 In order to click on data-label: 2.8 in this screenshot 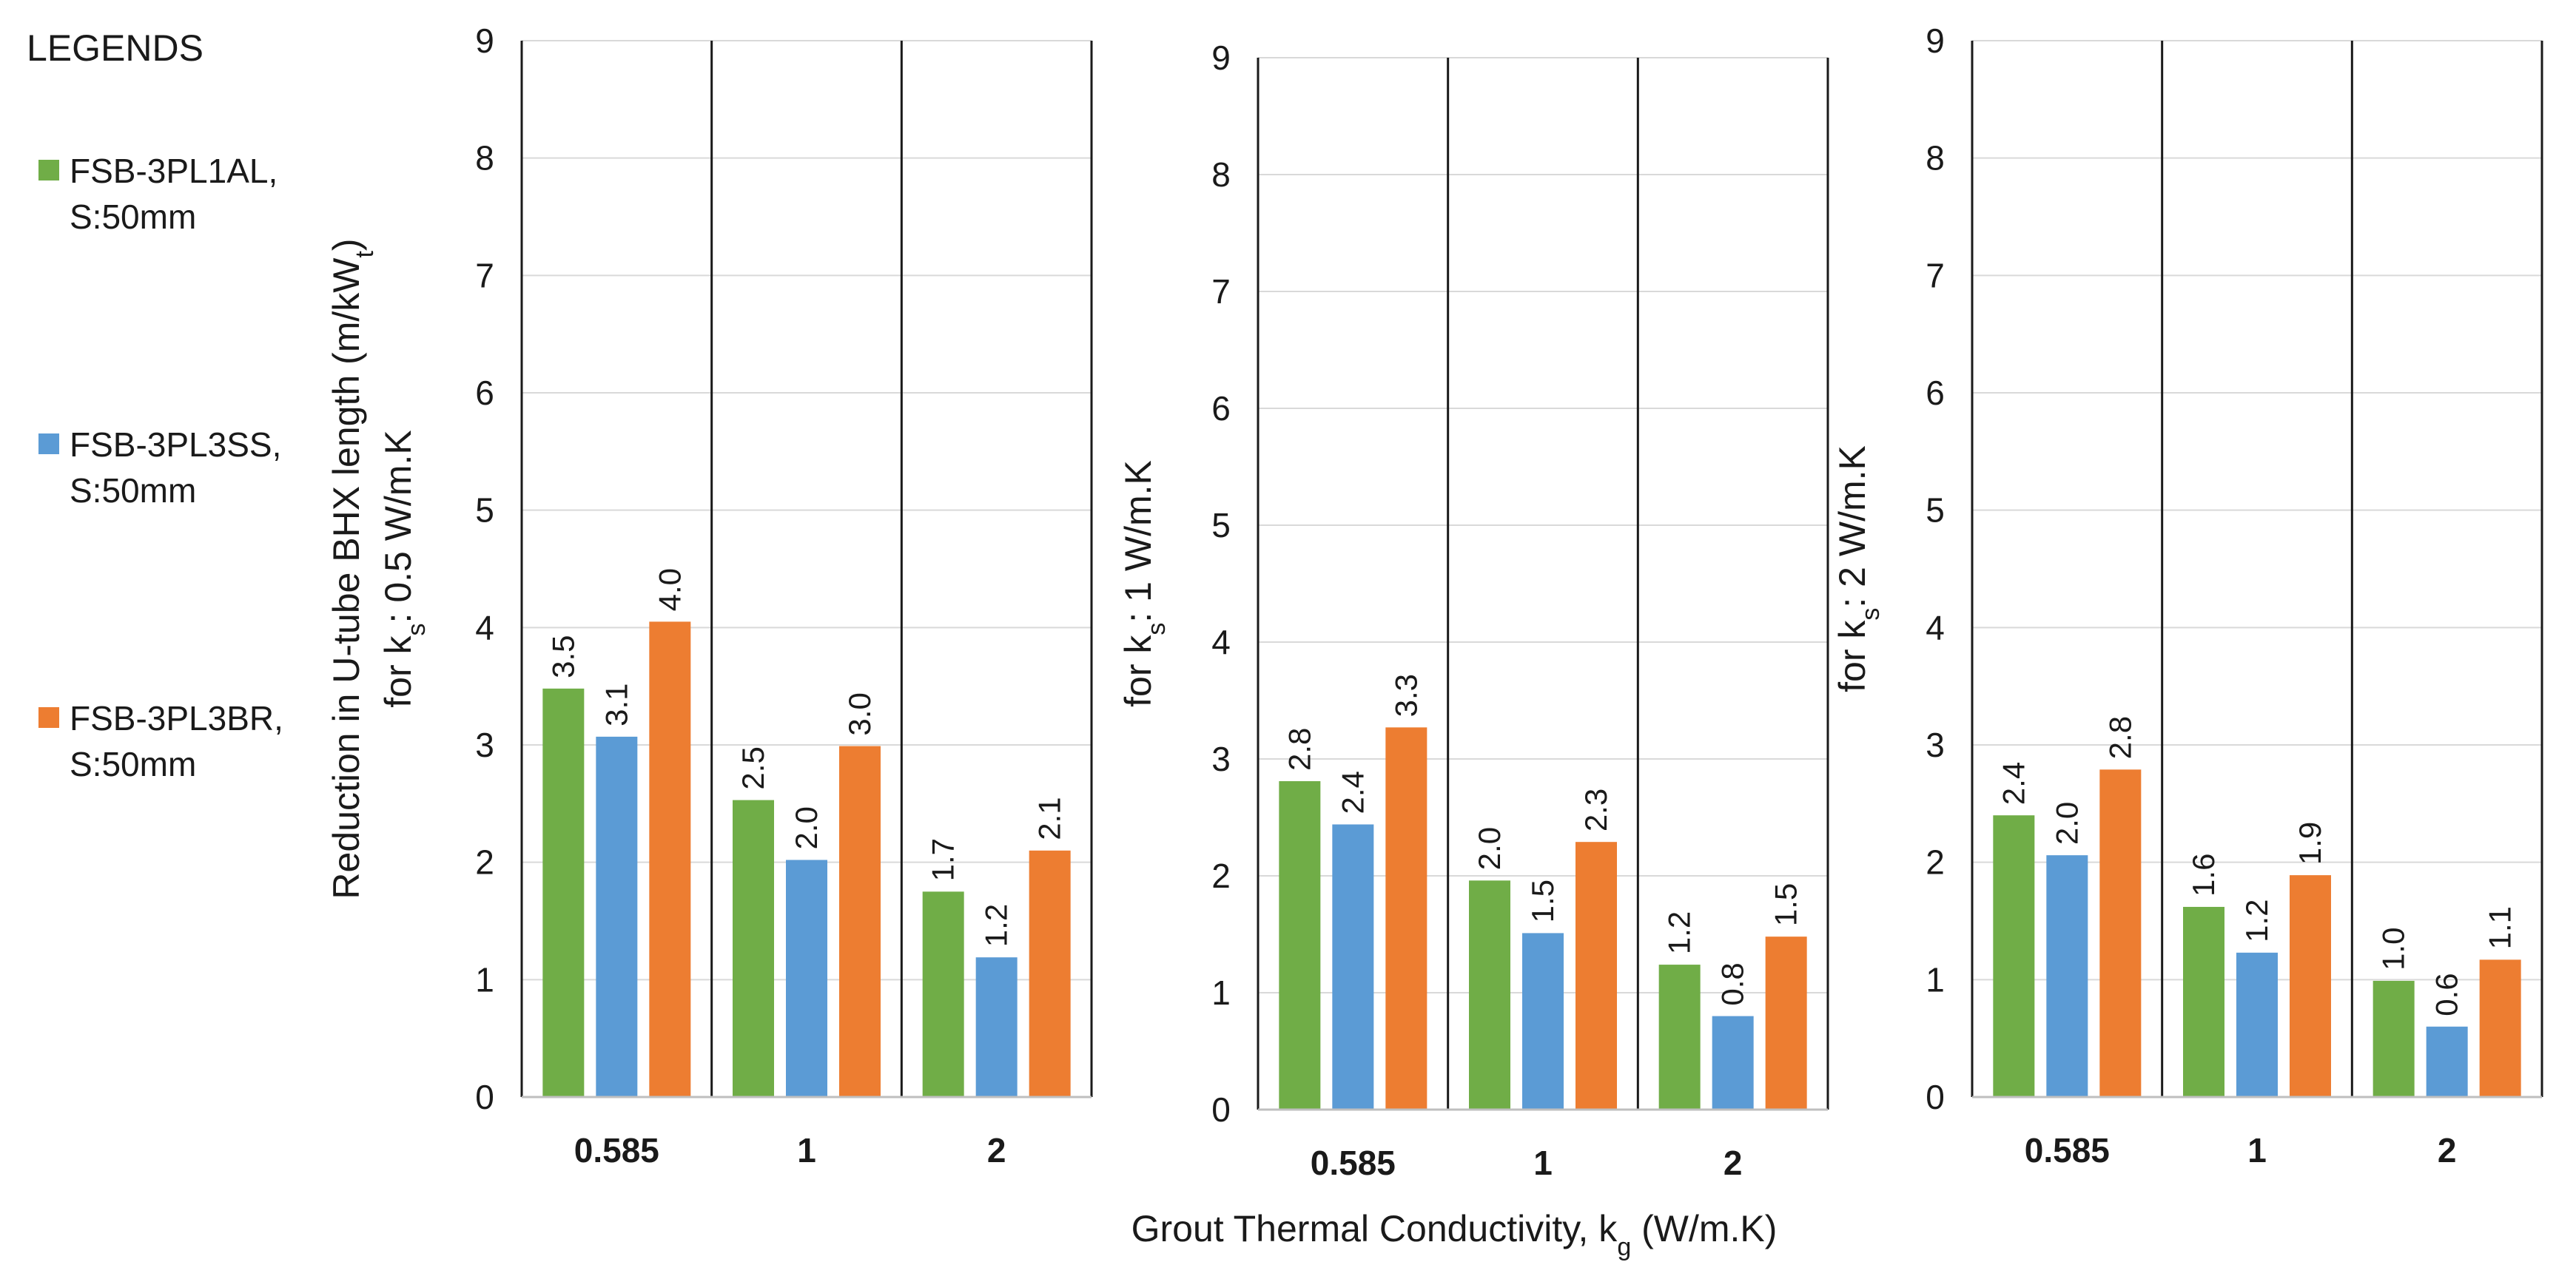, I will do `click(1299, 749)`.